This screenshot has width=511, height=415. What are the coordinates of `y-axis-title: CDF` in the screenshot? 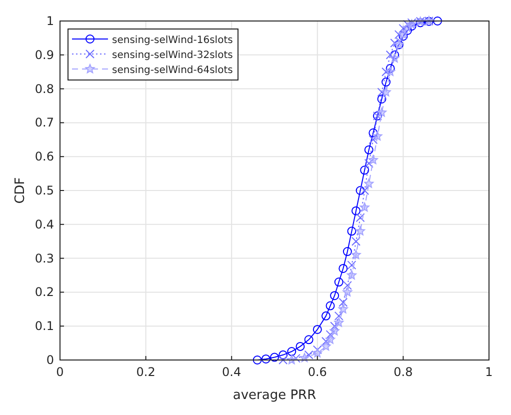 It's located at (20, 190).